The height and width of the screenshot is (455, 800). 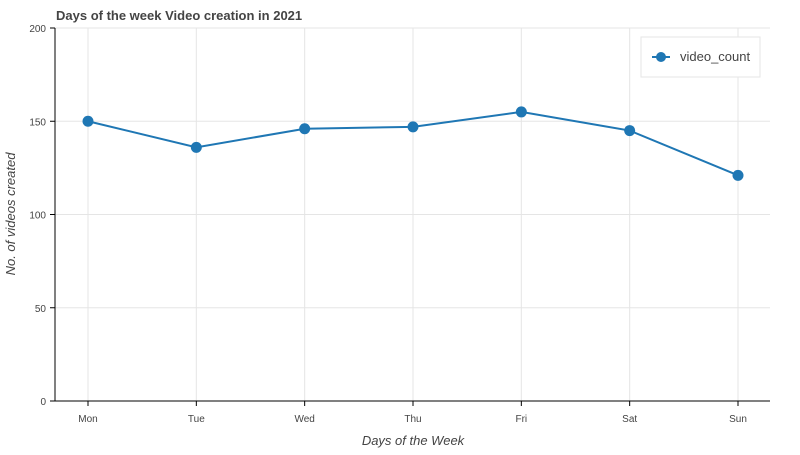 I want to click on y-tick-label: 0, so click(x=43, y=402).